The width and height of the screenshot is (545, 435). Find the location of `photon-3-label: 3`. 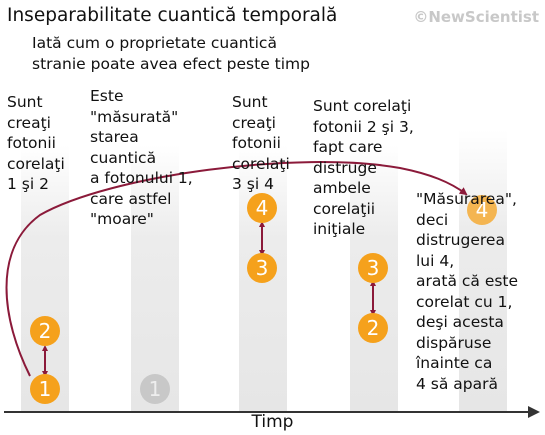

photon-3-label: 3 is located at coordinates (262, 268).